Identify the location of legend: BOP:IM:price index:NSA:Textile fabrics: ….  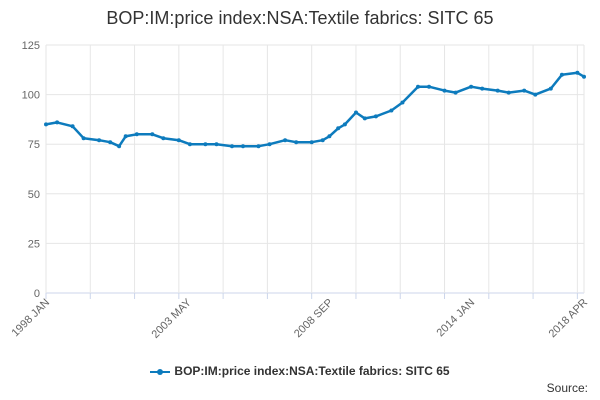
(300, 371).